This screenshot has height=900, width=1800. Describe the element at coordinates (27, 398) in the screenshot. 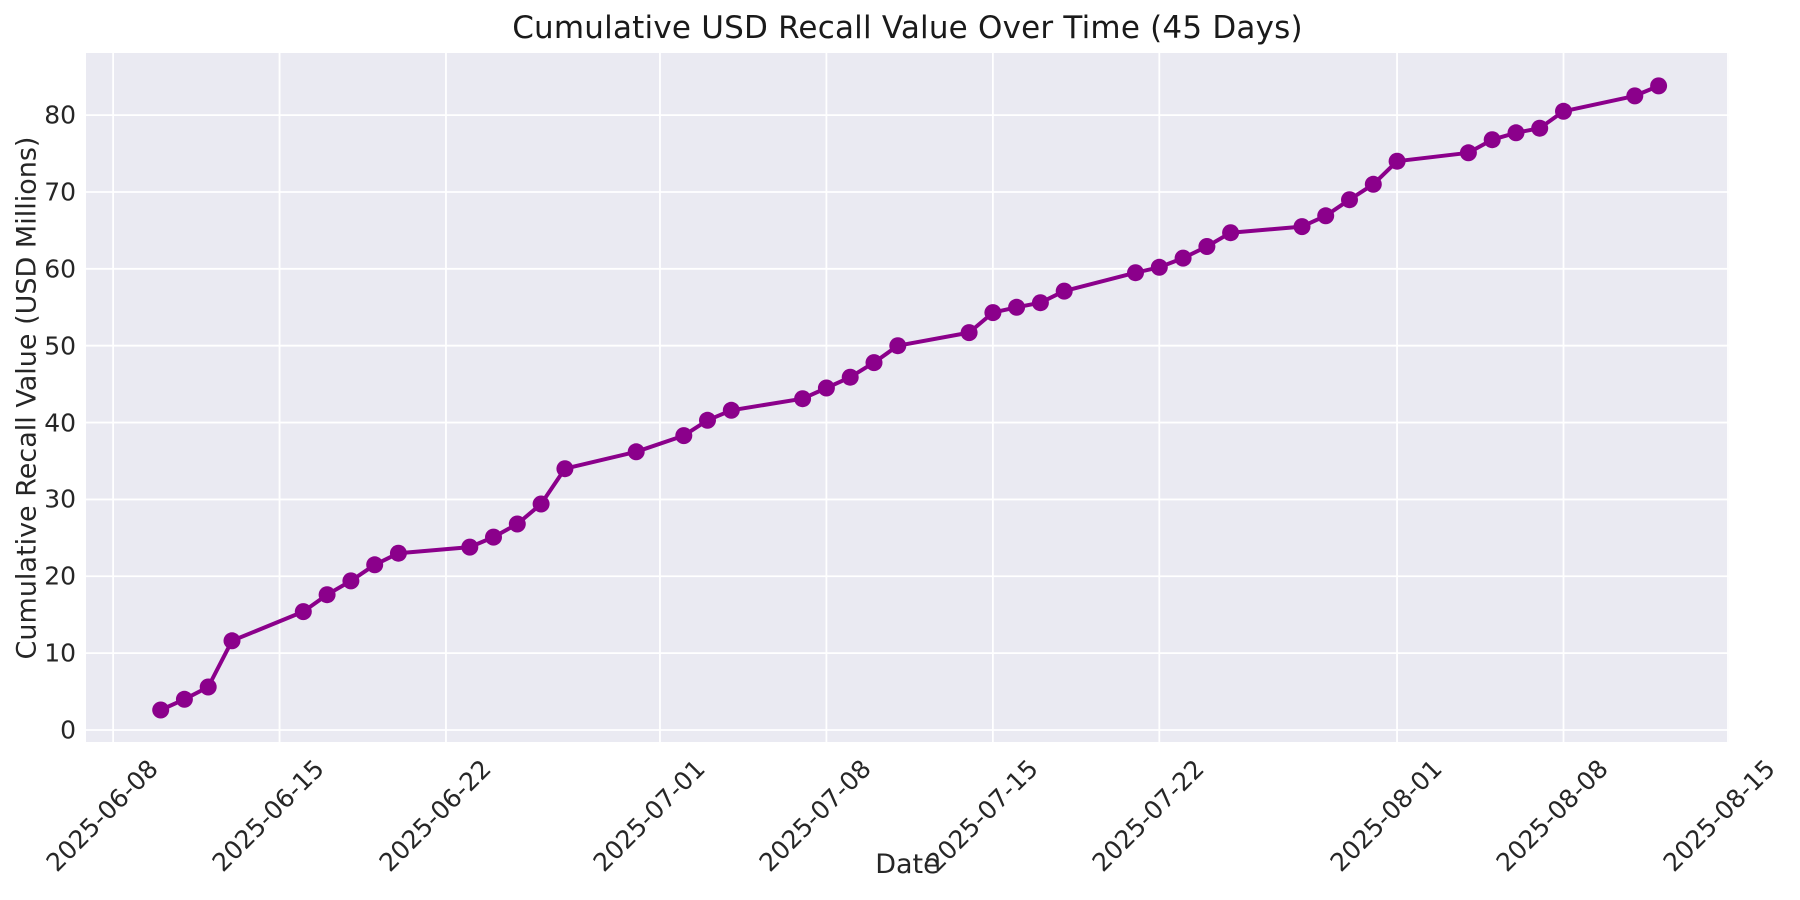

I see `y-axis-label: Cumulative Recall Value (USD Millions)` at that location.